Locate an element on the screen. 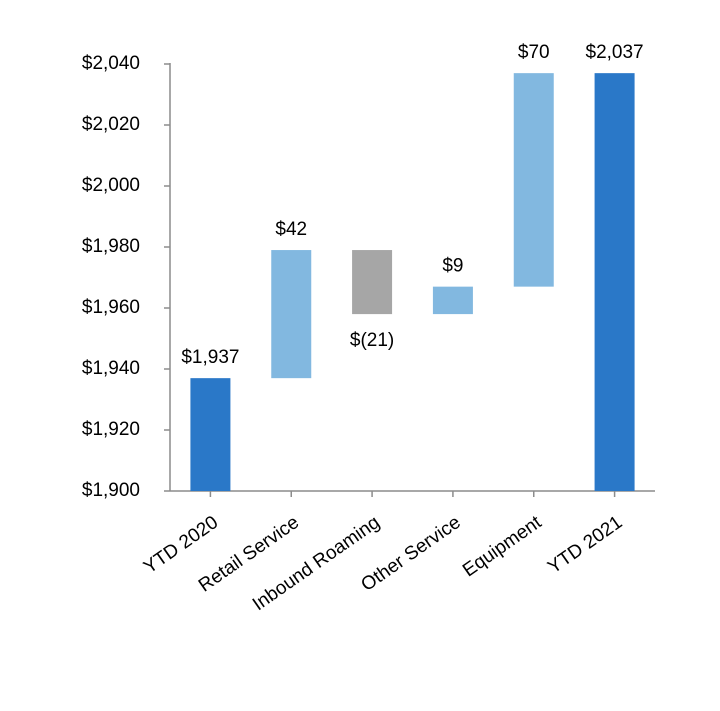 Image resolution: width=720 pixels, height=711 pixels. y-tick-label: $1,920 is located at coordinates (111, 429).